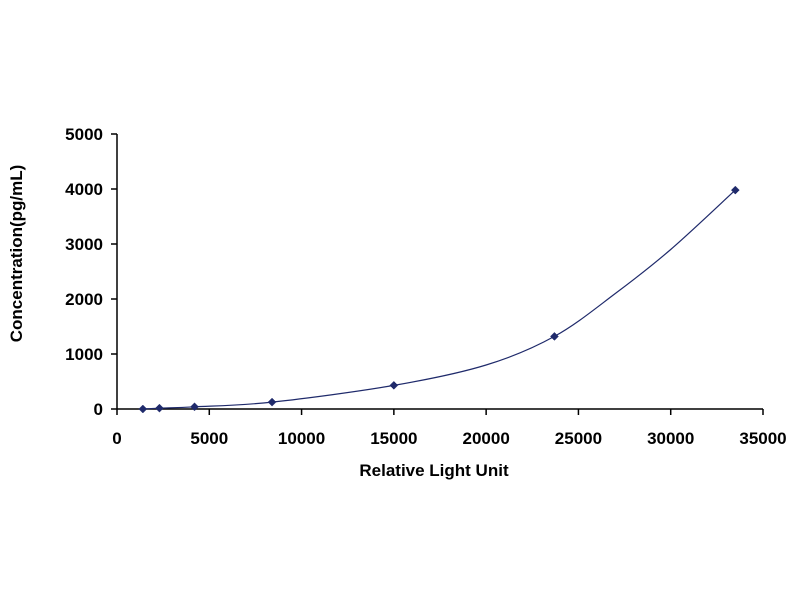 The width and height of the screenshot is (800, 600). What do you see at coordinates (449, 428) in the screenshot?
I see `x-ticks: 0 5000 10000 15000 20000 25000 30000 35000` at bounding box center [449, 428].